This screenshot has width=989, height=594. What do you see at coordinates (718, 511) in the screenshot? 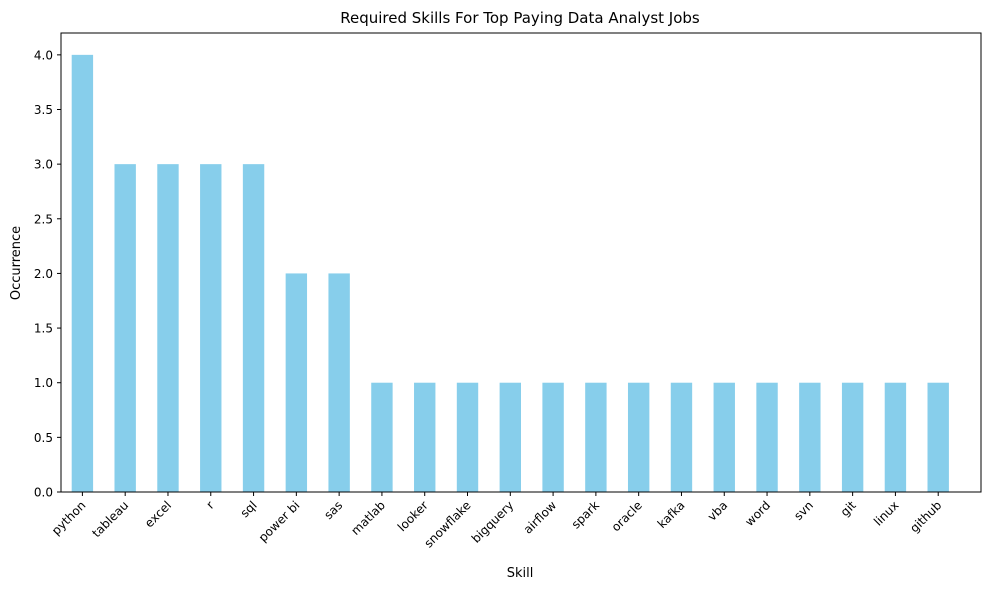
I see `x-tick-label: vba` at bounding box center [718, 511].